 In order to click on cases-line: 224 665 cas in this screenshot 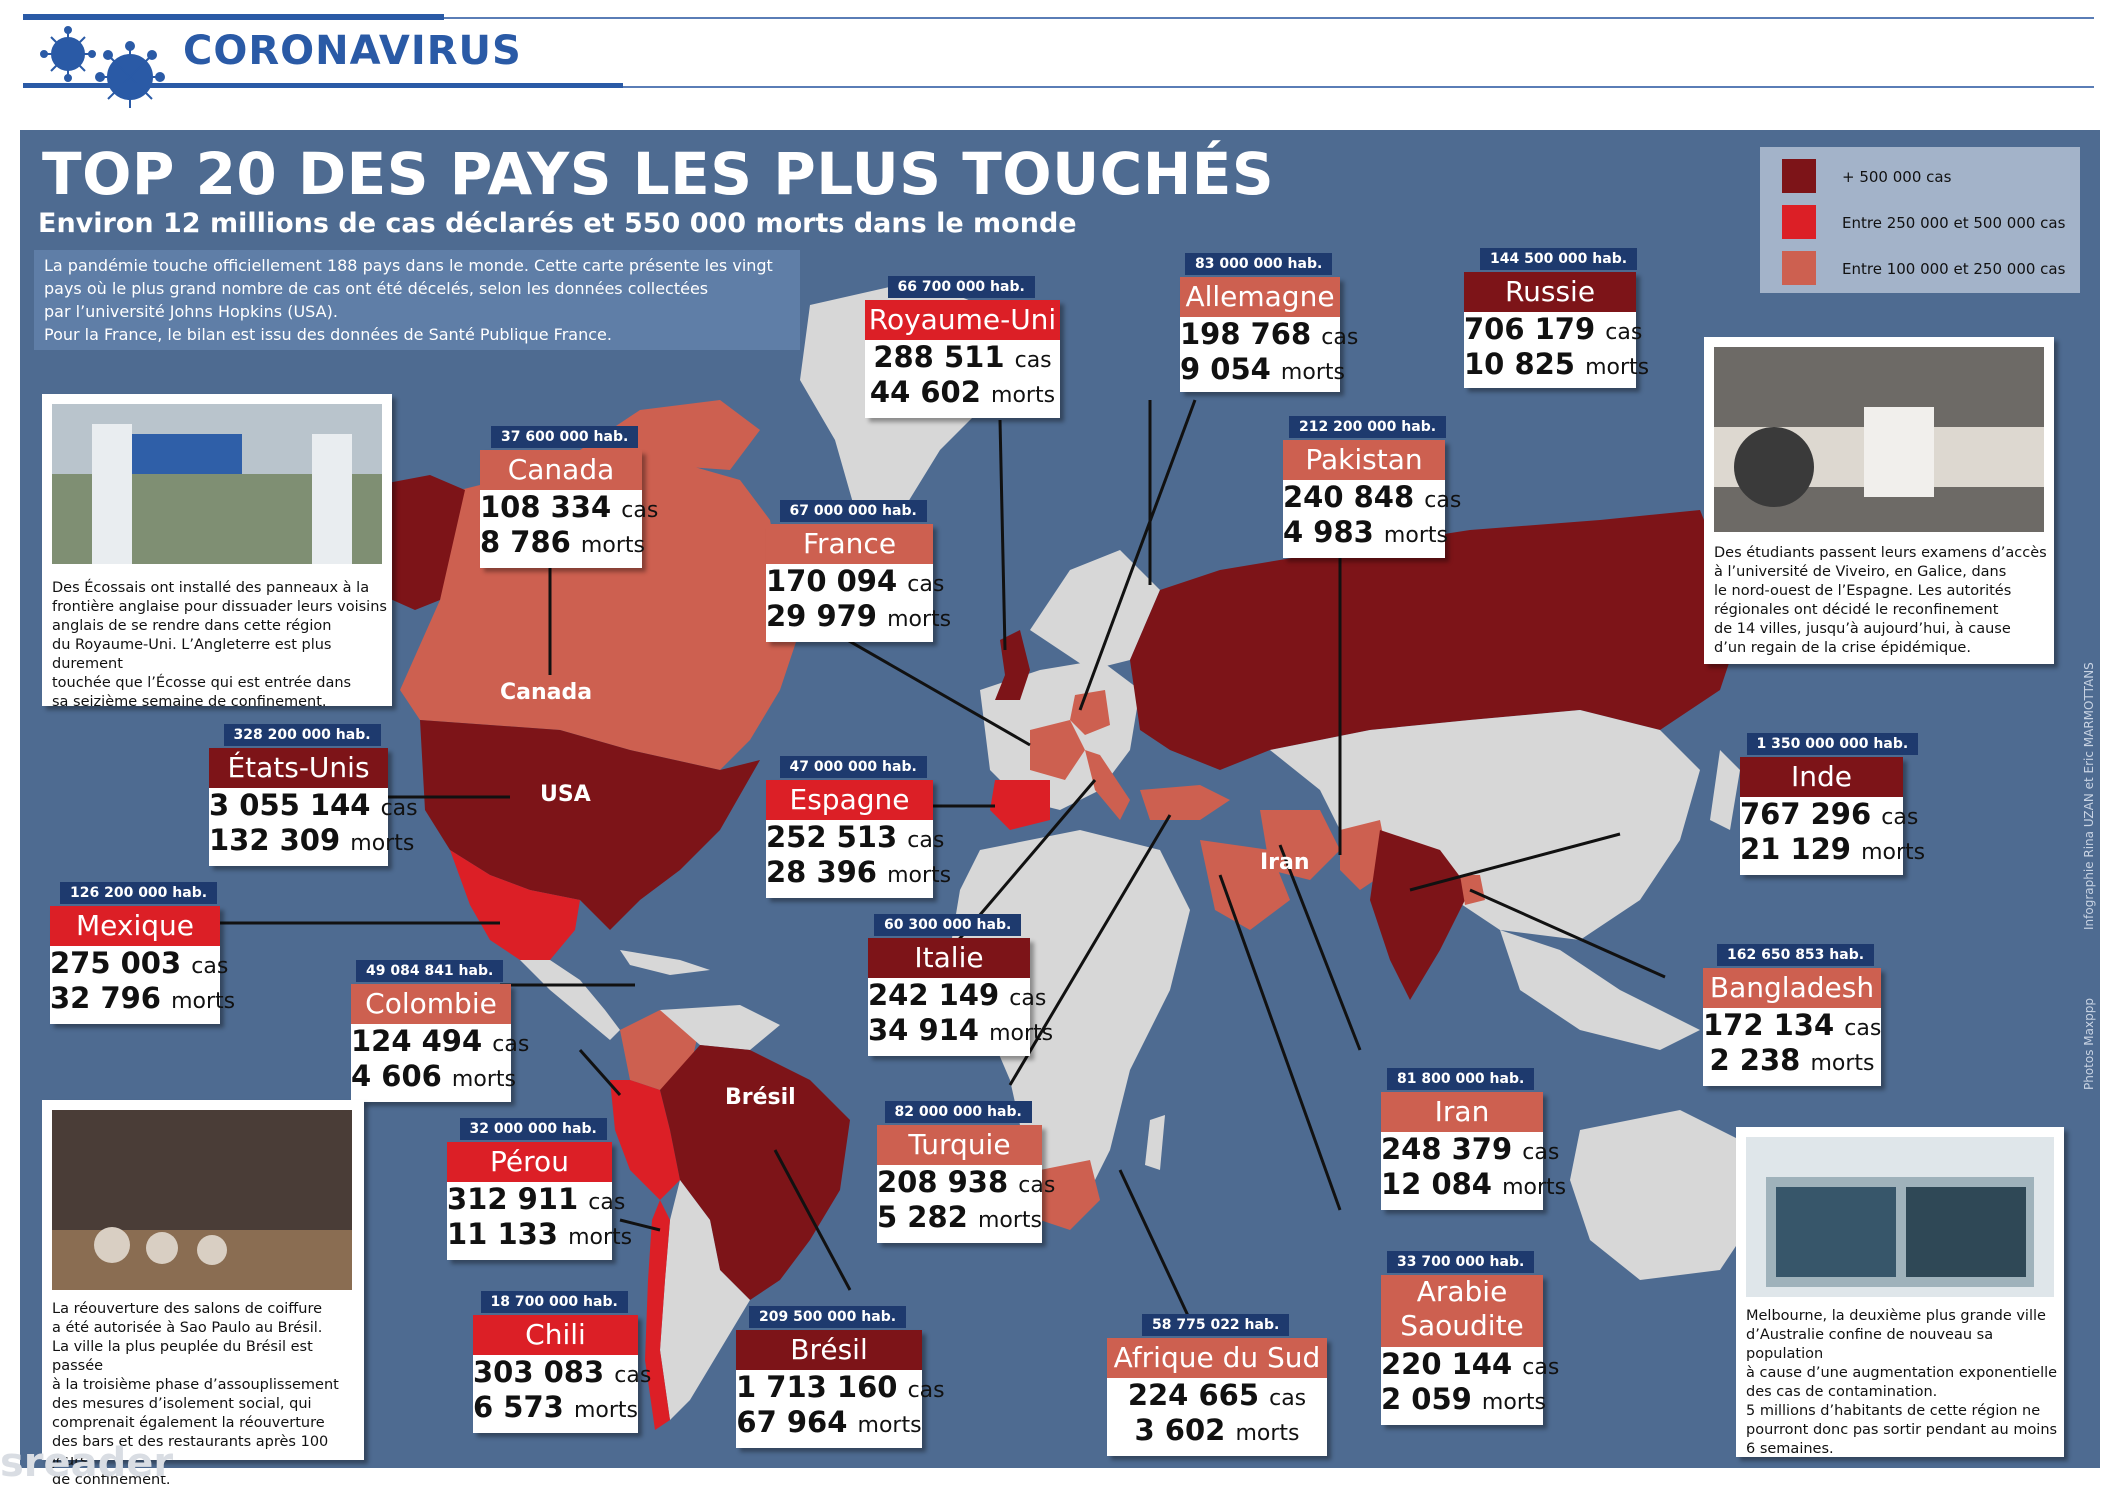, I will do `click(1217, 1395)`.